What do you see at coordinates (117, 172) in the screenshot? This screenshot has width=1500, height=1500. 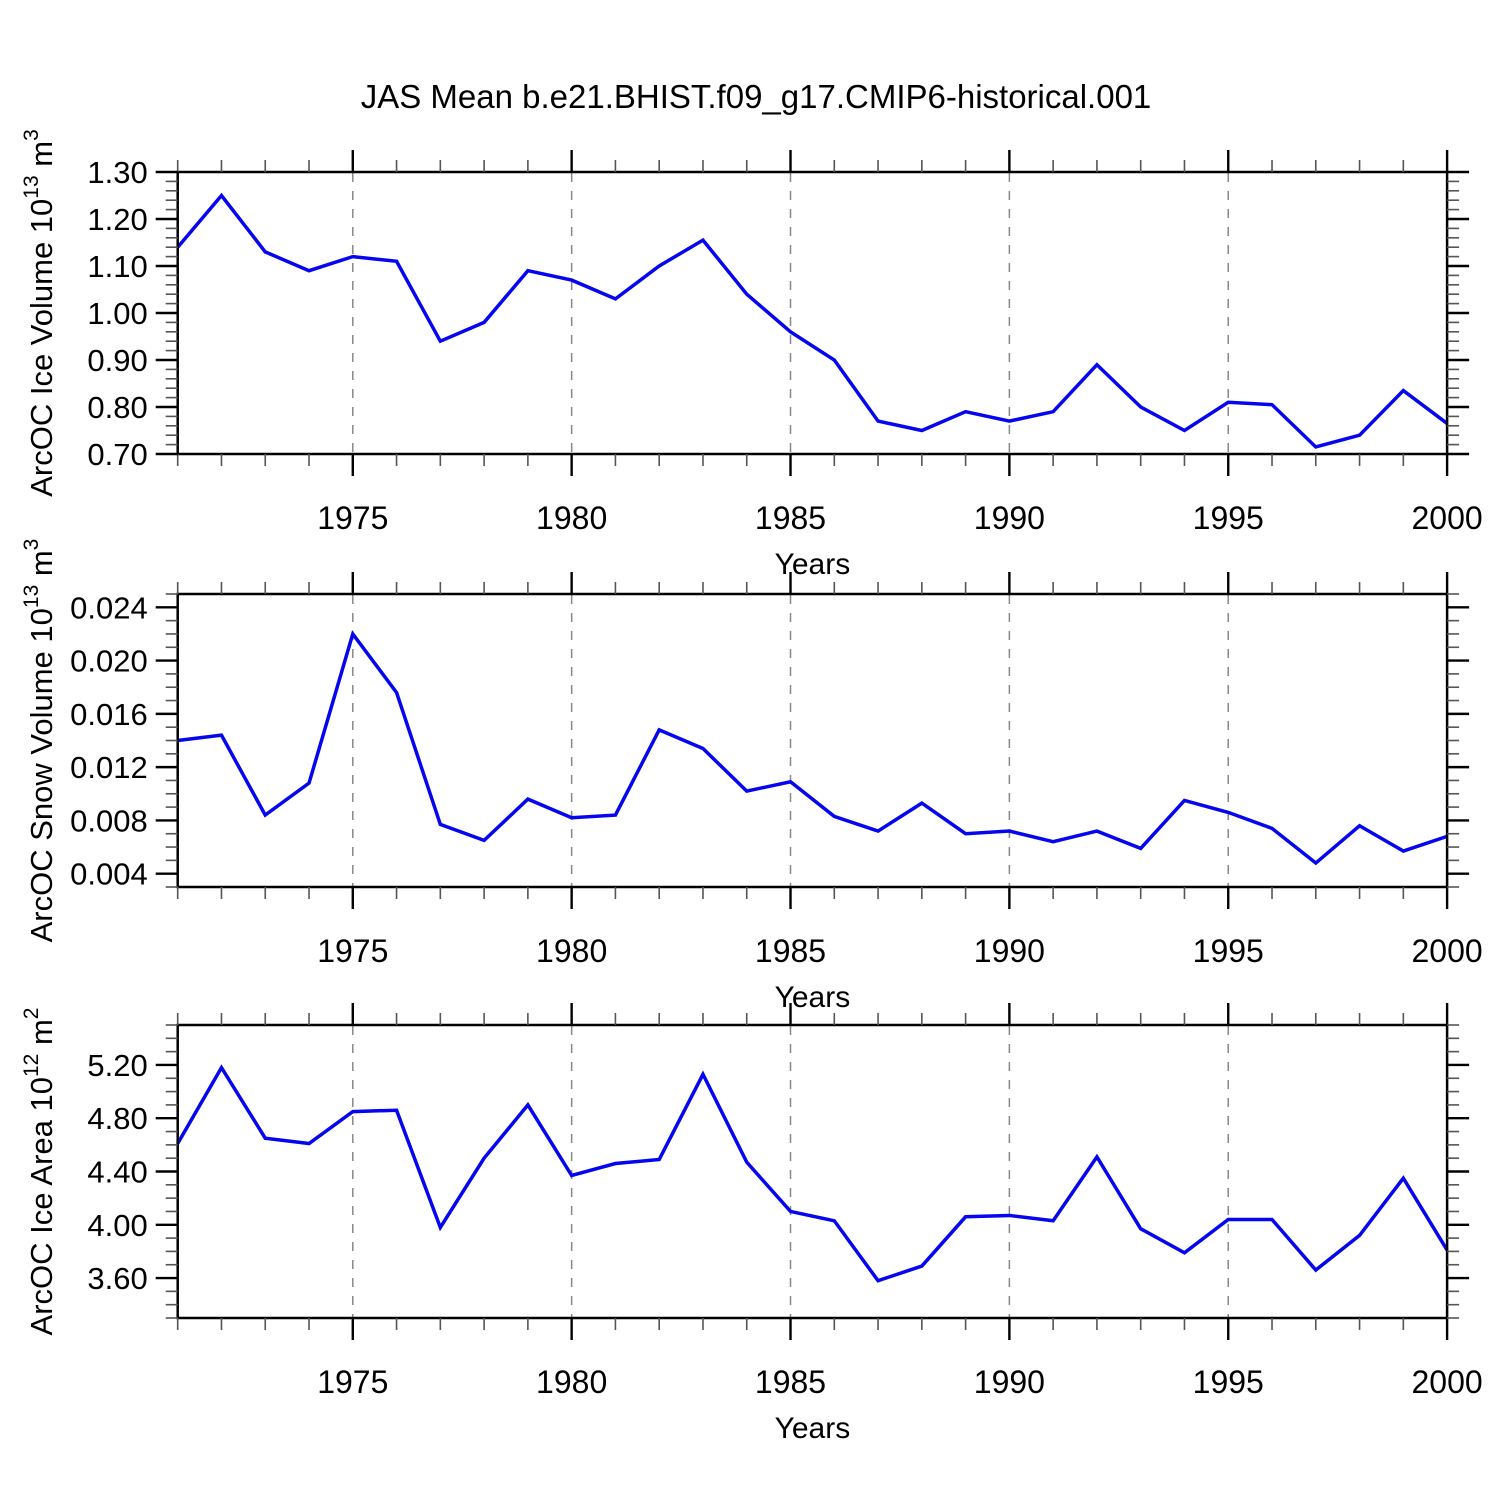 I see `y-tick-label: 1.30` at bounding box center [117, 172].